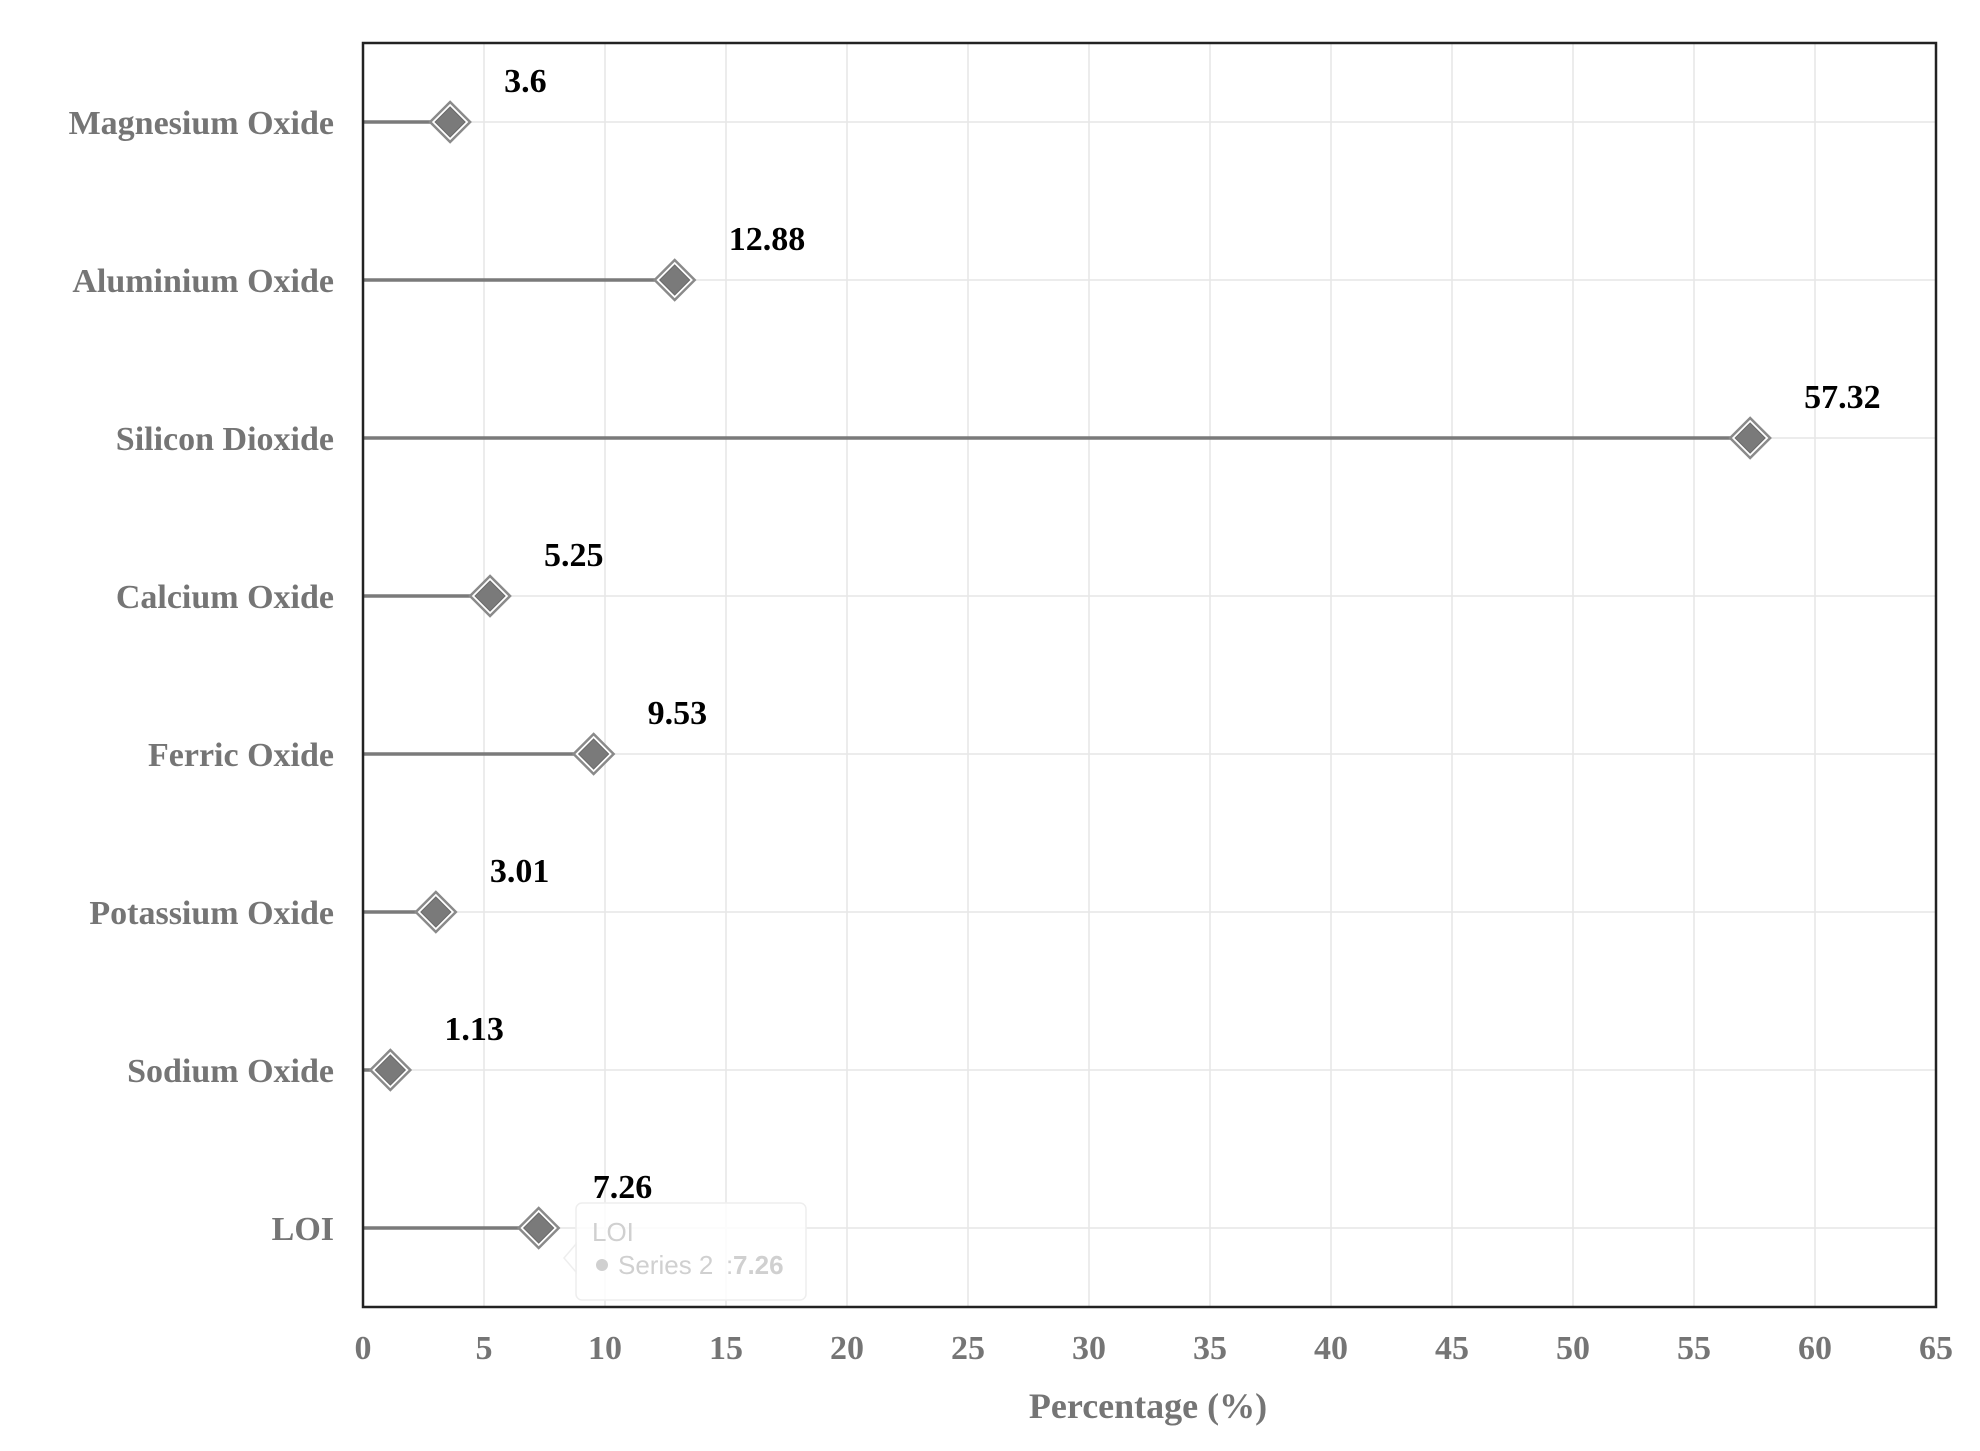 The image size is (1980, 1451). I want to click on x-tick-label: 10, so click(605, 1348).